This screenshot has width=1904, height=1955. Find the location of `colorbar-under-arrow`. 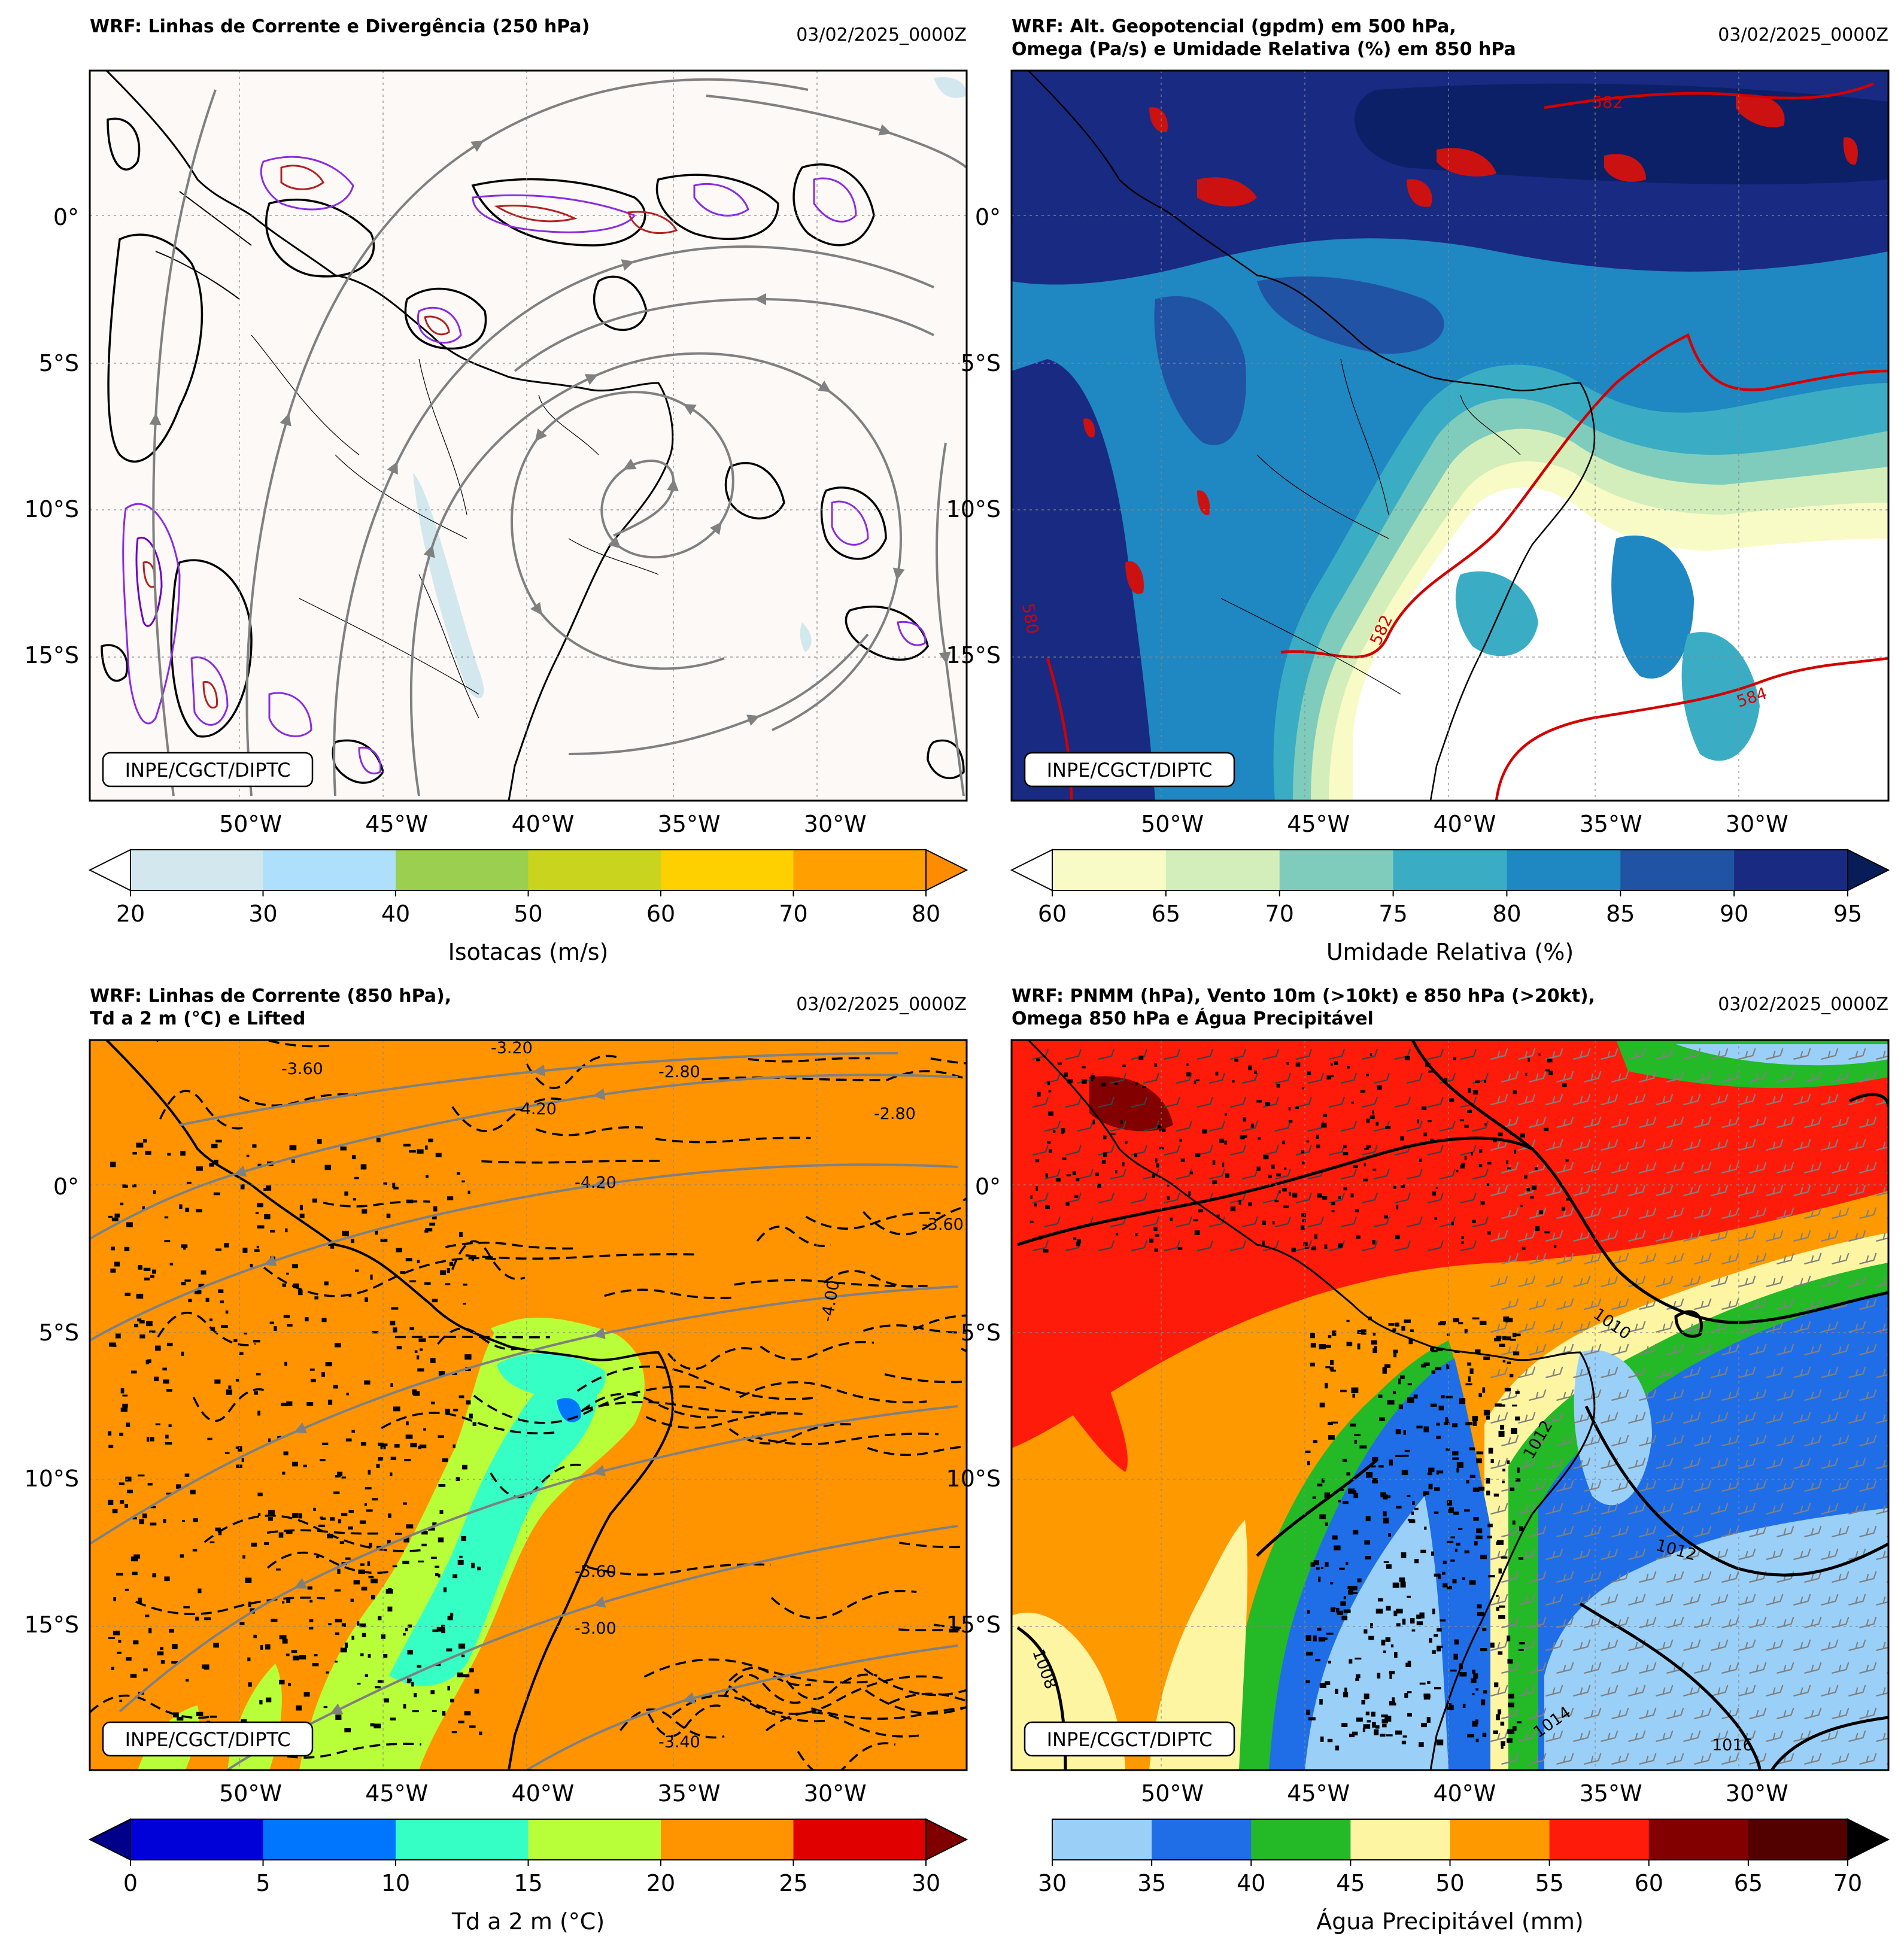

colorbar-under-arrow is located at coordinates (110, 1839).